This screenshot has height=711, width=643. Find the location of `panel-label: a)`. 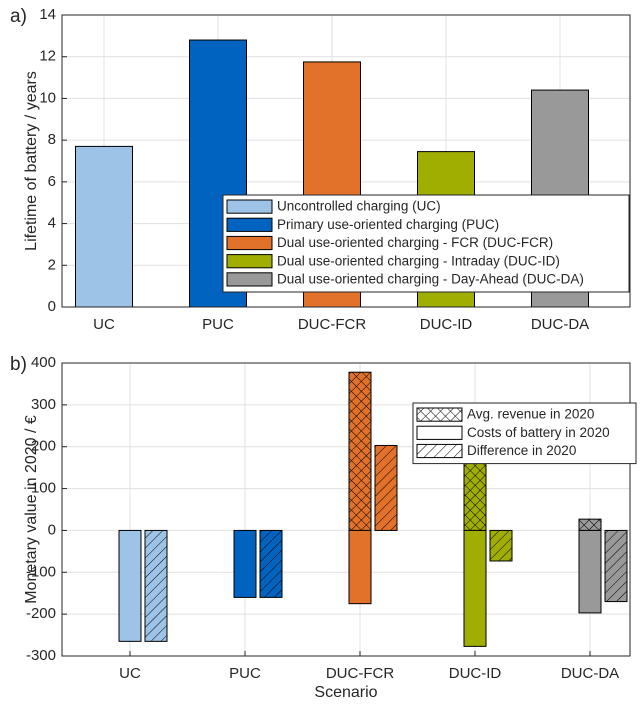

panel-label: a) is located at coordinates (18, 16).